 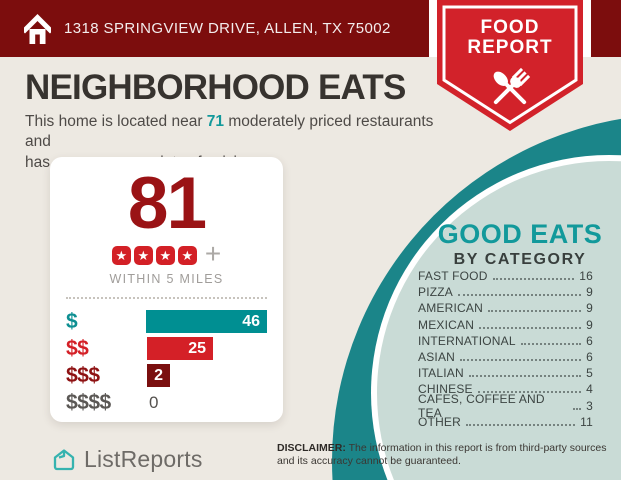 I want to click on category-label: FAST FOOD, so click(x=453, y=276).